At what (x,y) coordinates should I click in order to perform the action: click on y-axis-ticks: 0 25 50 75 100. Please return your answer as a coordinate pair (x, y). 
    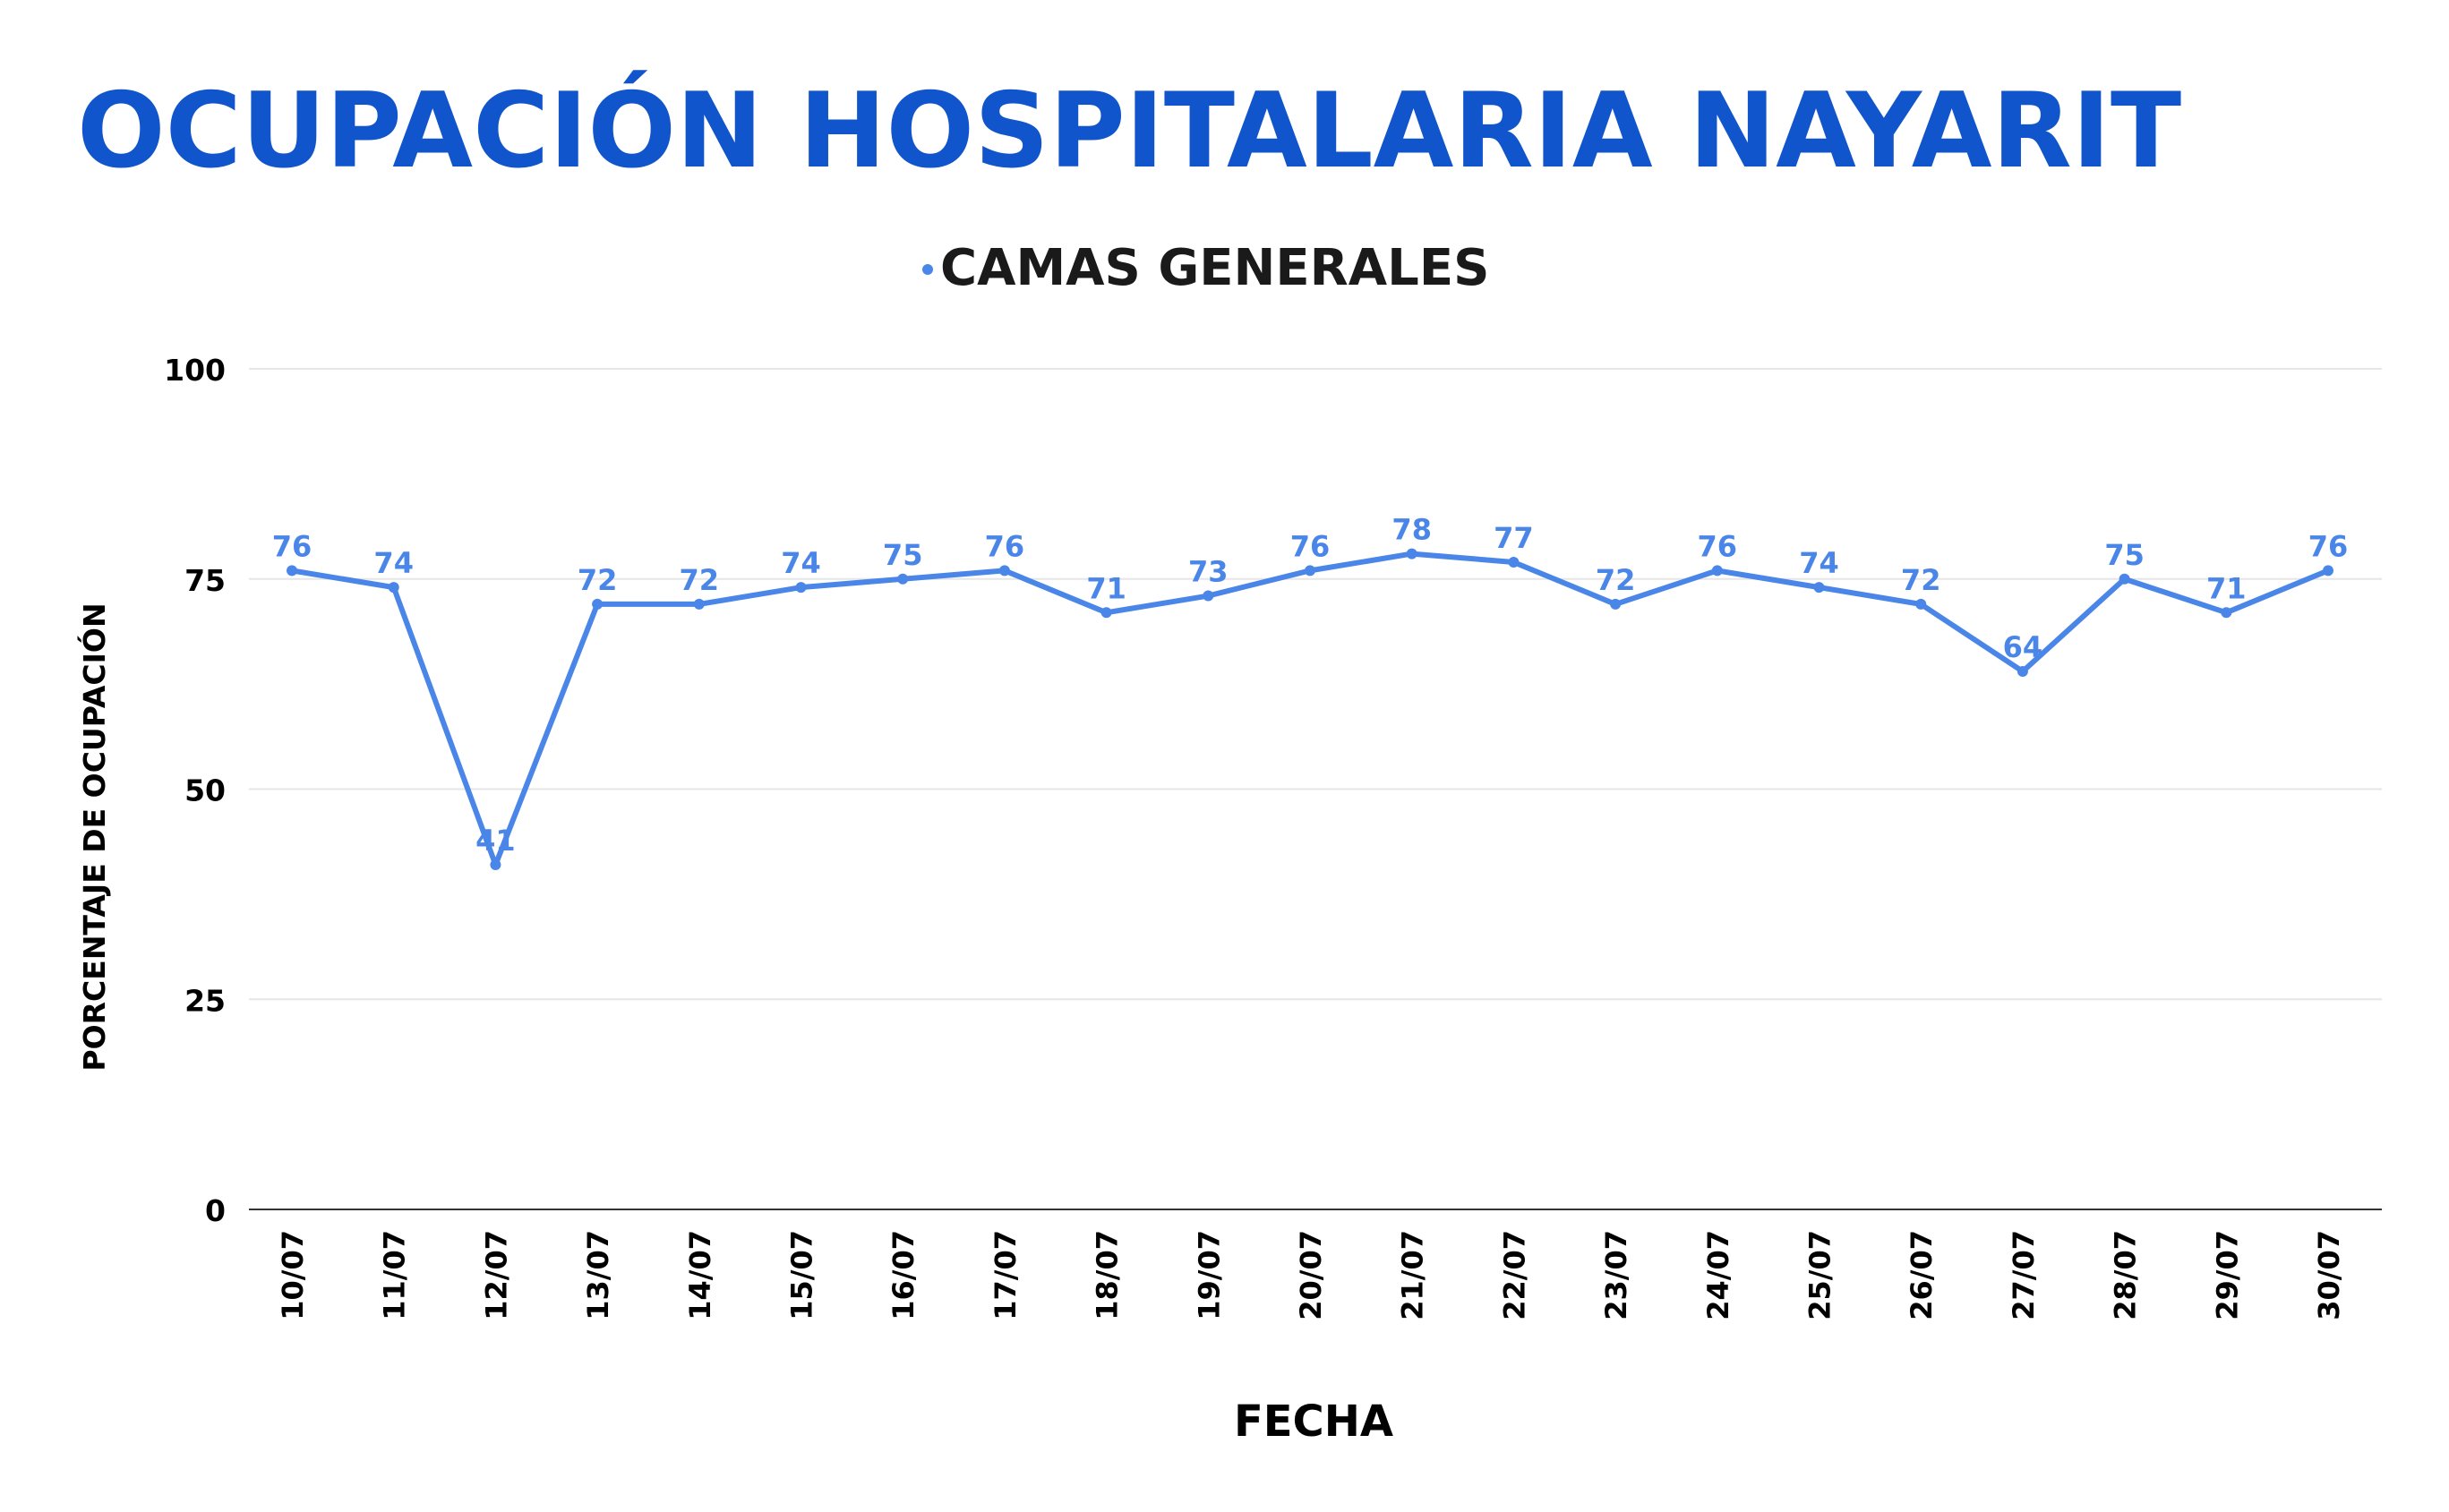
    Looking at the image, I should click on (195, 790).